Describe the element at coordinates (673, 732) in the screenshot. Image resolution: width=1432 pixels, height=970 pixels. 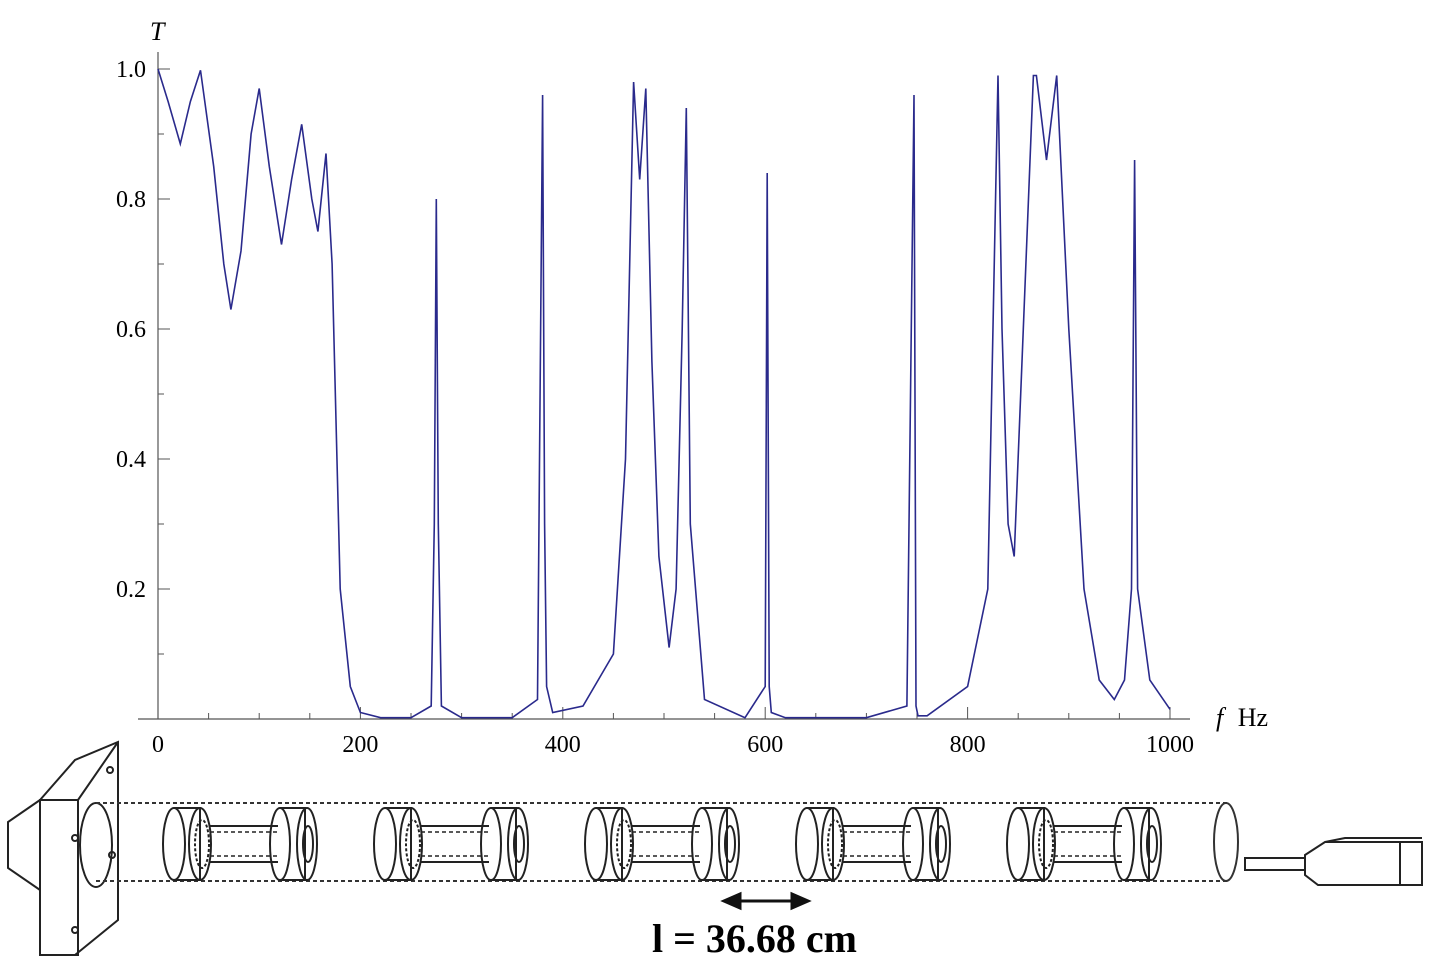
I see `x-ticks: 0 200 400 600 800 1000` at that location.